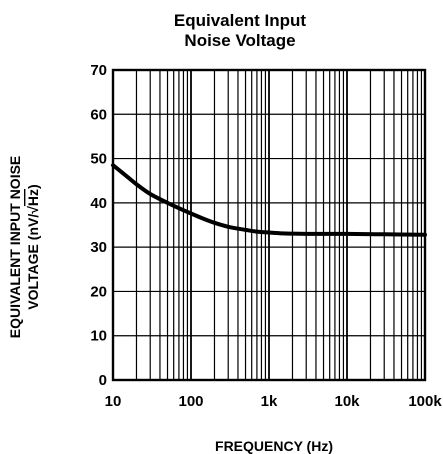  I want to click on y-axis-label-line2-wrap: VOLTAGE (nV/√Hz), so click(33, 246).